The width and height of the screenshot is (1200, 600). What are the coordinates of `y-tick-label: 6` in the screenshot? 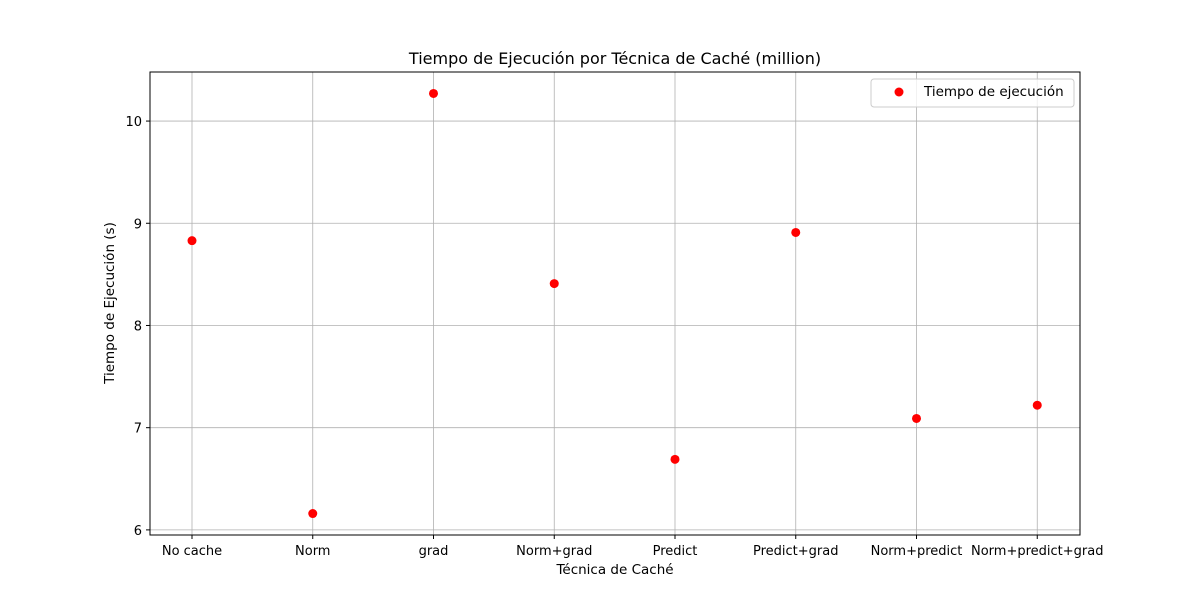 It's located at (138, 531).